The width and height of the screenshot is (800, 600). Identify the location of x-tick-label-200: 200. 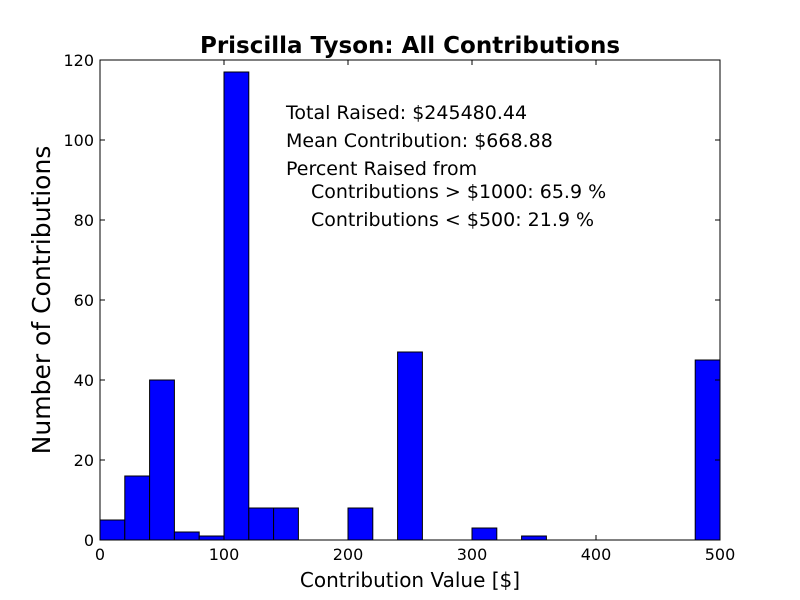
(348, 554).